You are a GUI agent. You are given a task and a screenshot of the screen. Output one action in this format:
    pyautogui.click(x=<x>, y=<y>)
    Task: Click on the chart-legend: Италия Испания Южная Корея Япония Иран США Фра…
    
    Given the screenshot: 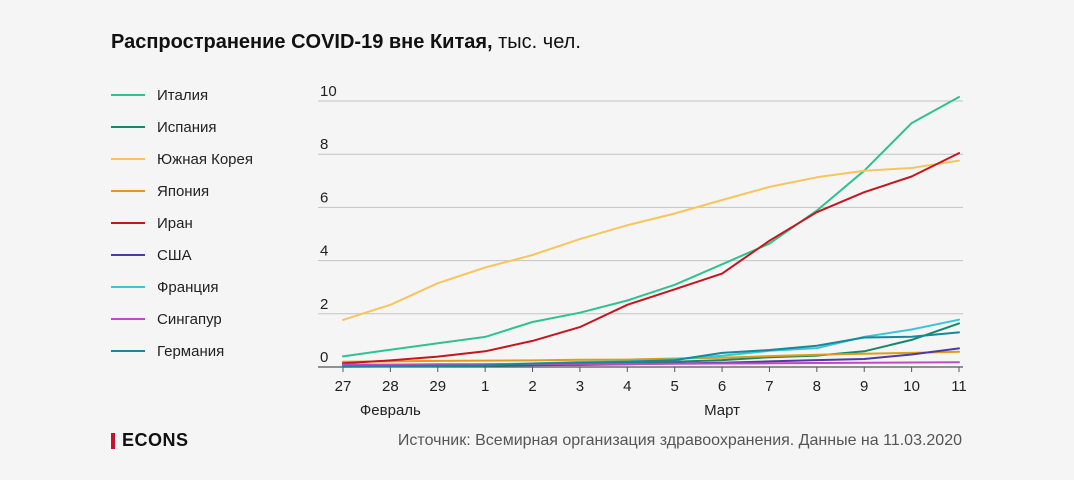 What is the action you would take?
    pyautogui.click(x=182, y=223)
    